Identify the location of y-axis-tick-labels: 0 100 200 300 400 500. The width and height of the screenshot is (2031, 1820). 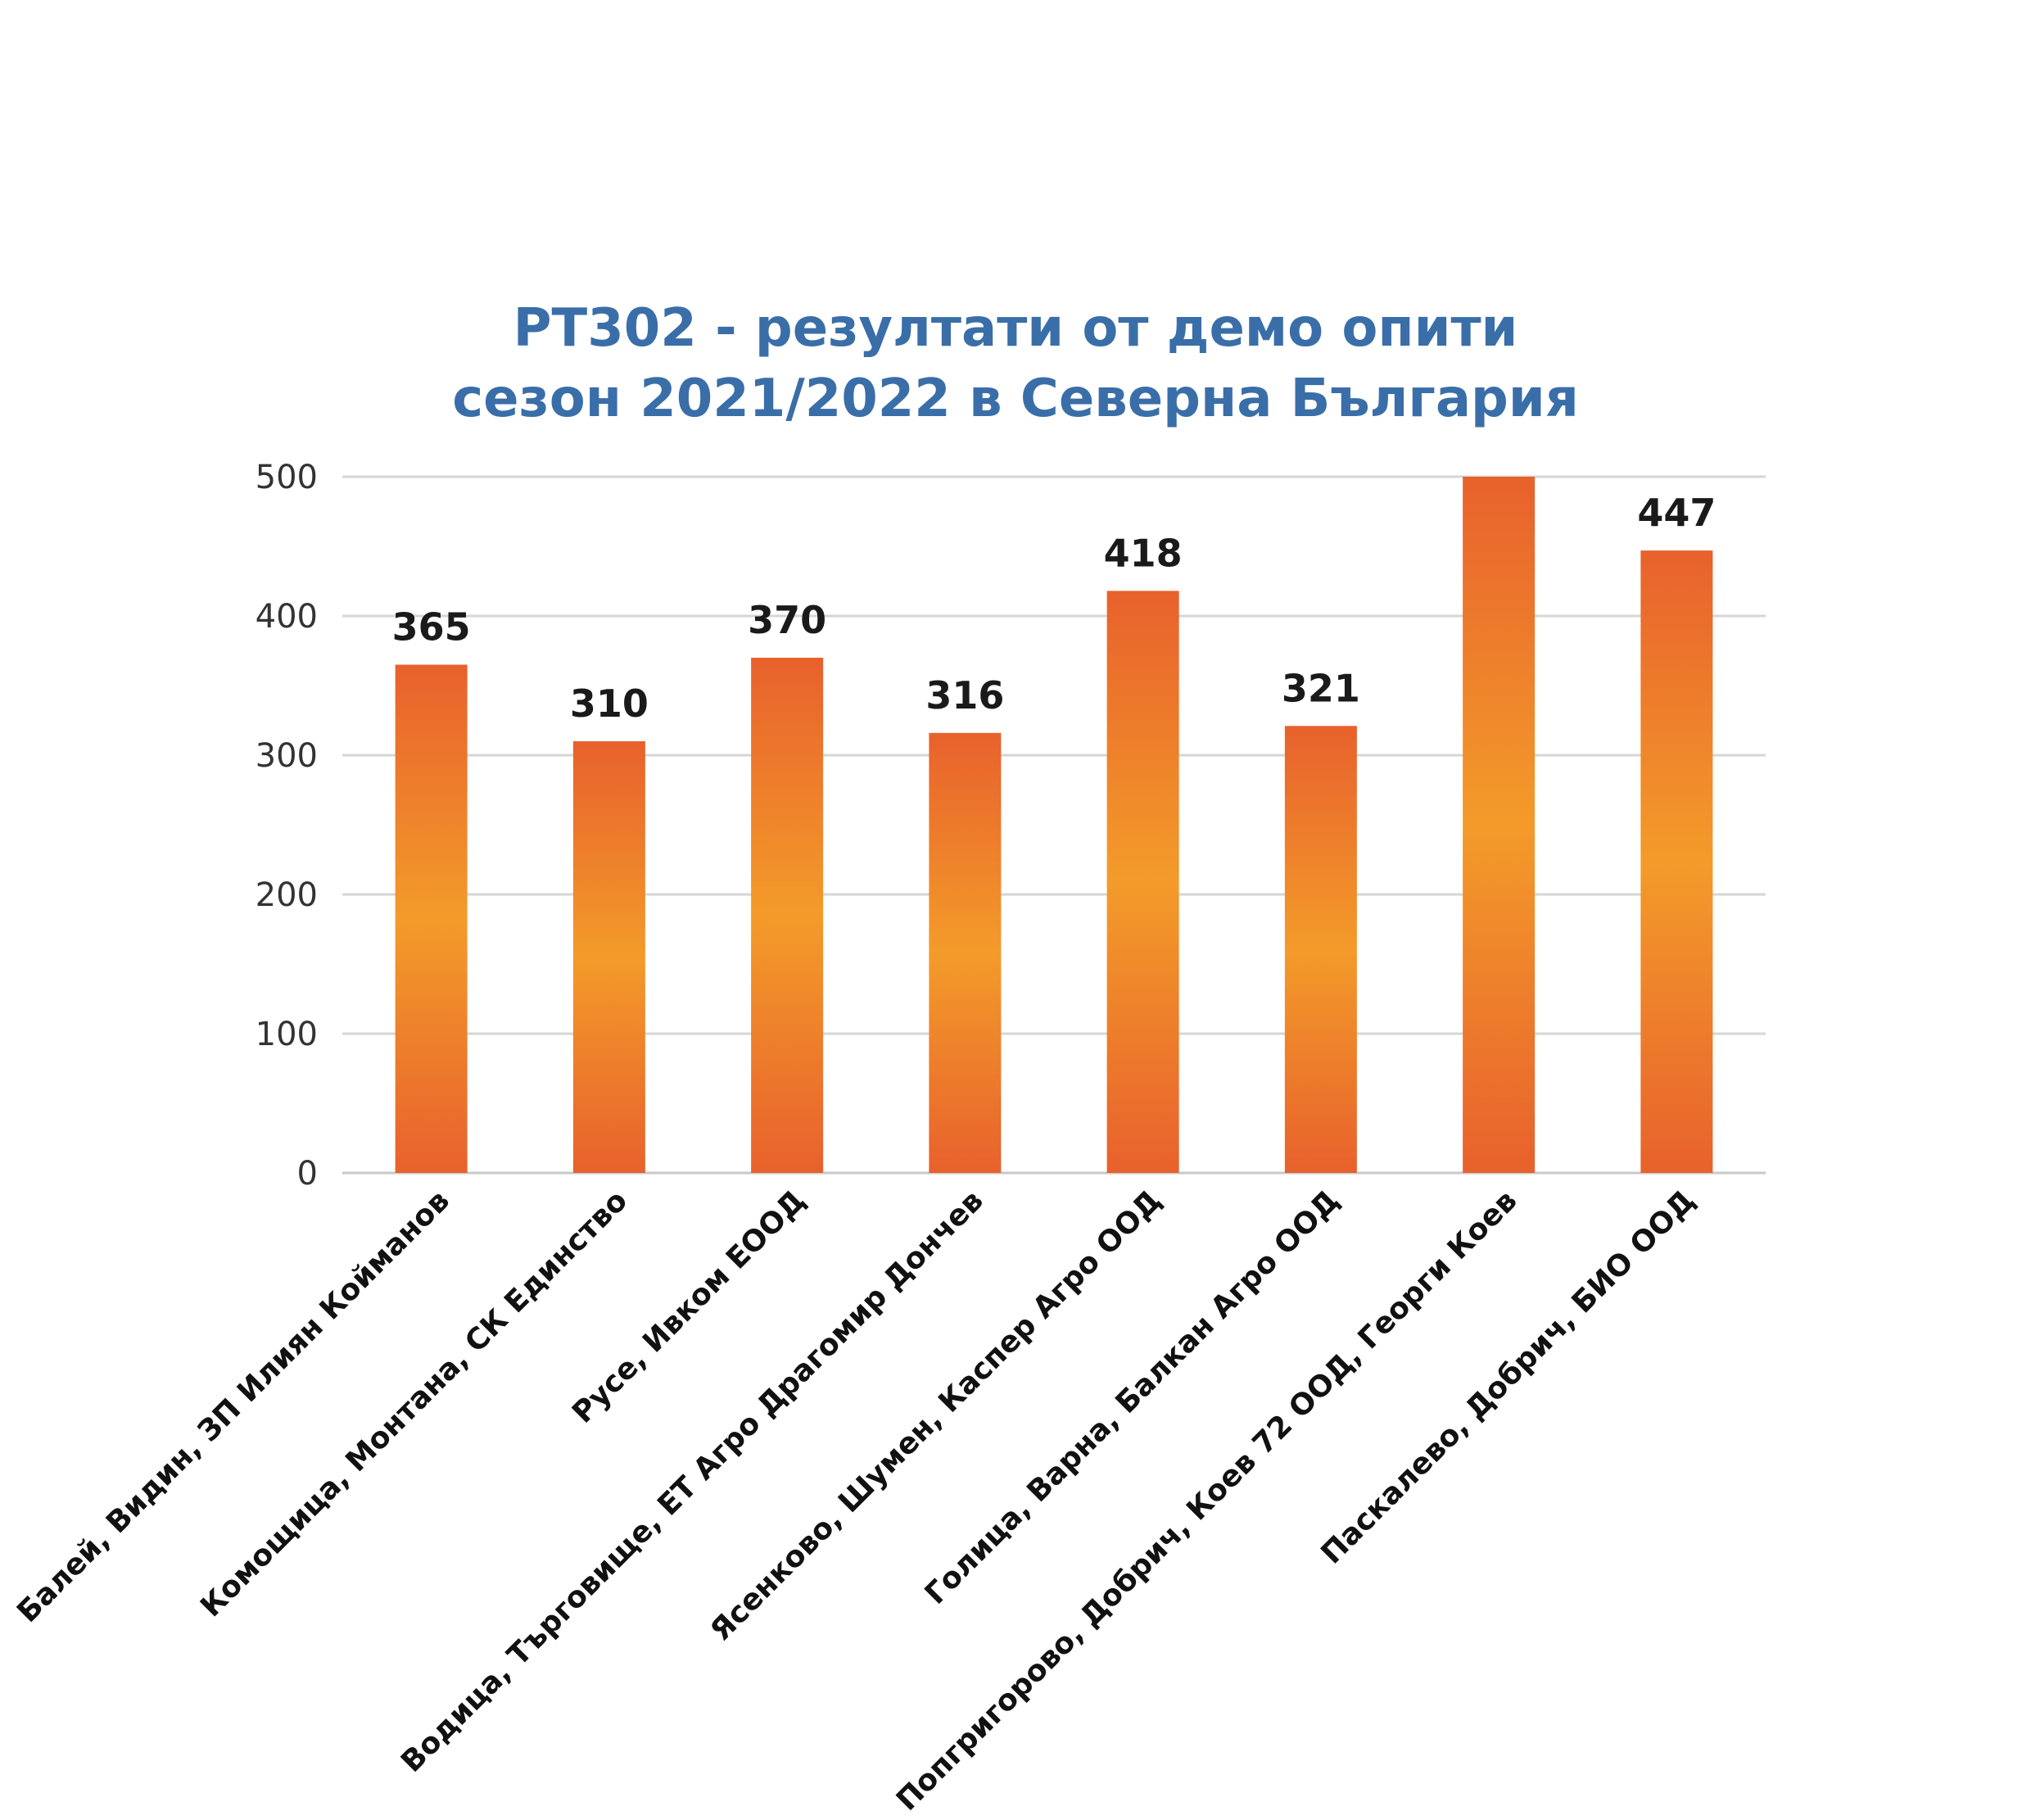
(287, 826).